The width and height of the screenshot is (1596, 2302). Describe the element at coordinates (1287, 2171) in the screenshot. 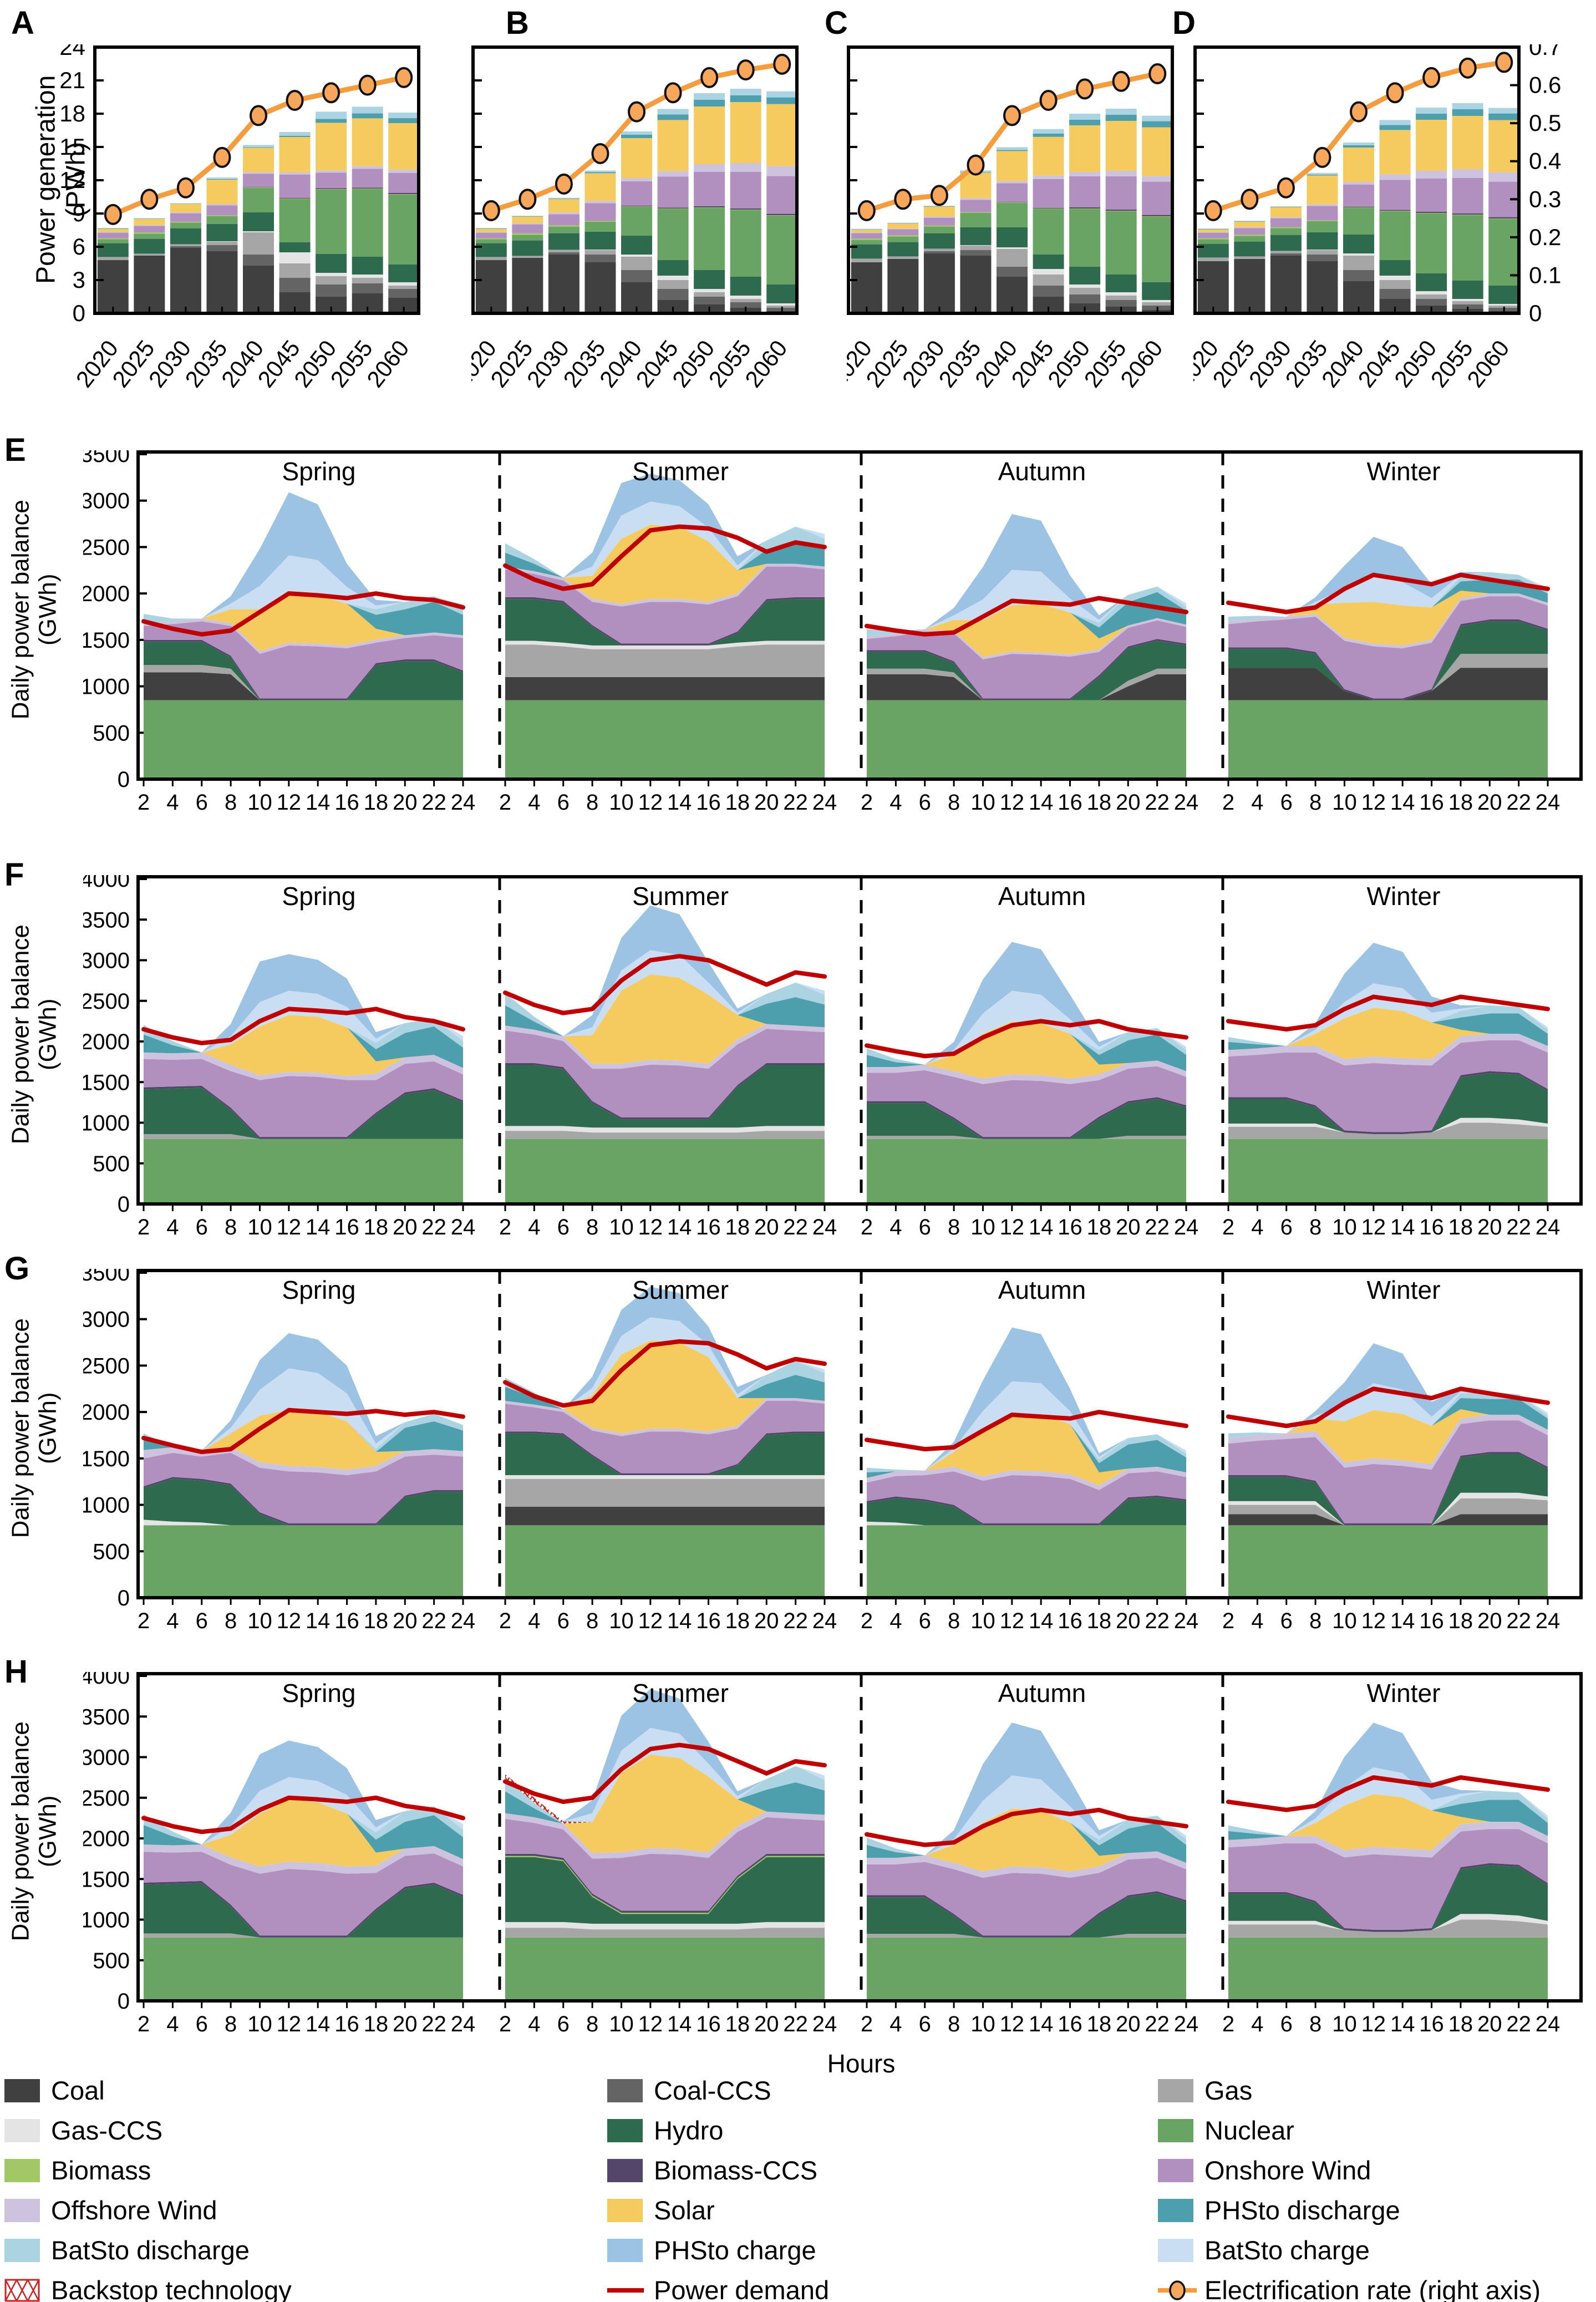

I see `legend-label-onshore-wind: Onshore Wind` at that location.